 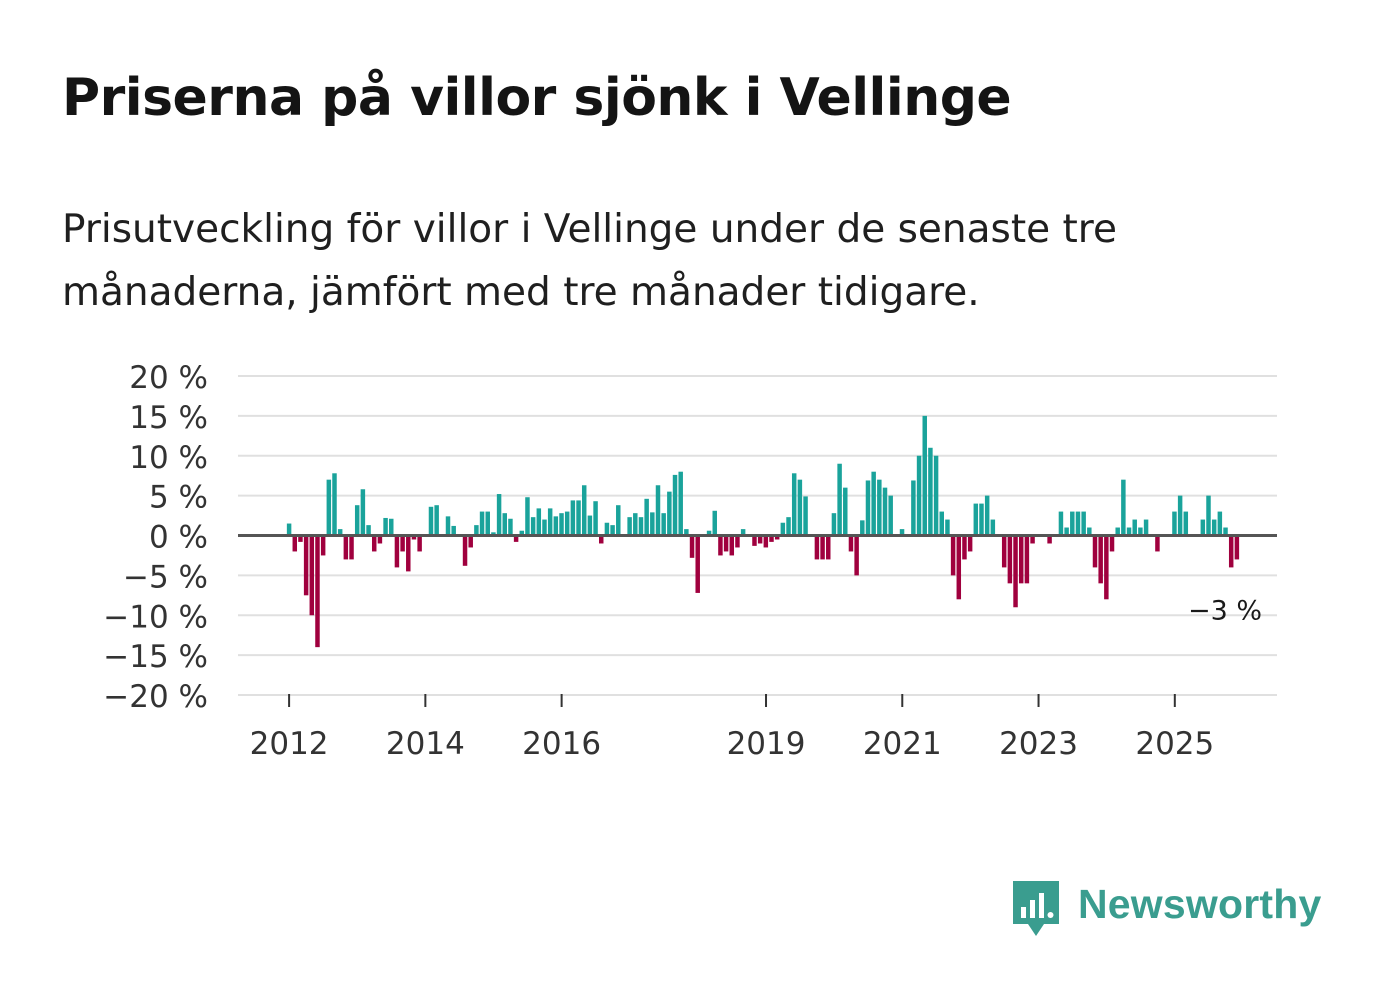 I want to click on newsworthy-logo: Newsworthy, so click(x=1166, y=909).